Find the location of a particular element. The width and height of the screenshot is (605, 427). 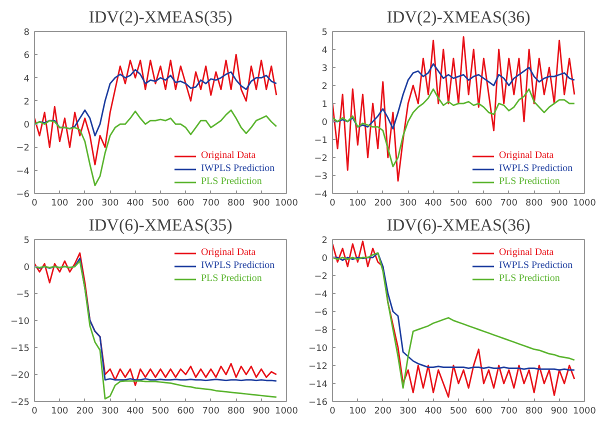

y-tick-label: 8 is located at coordinates (27, 33).